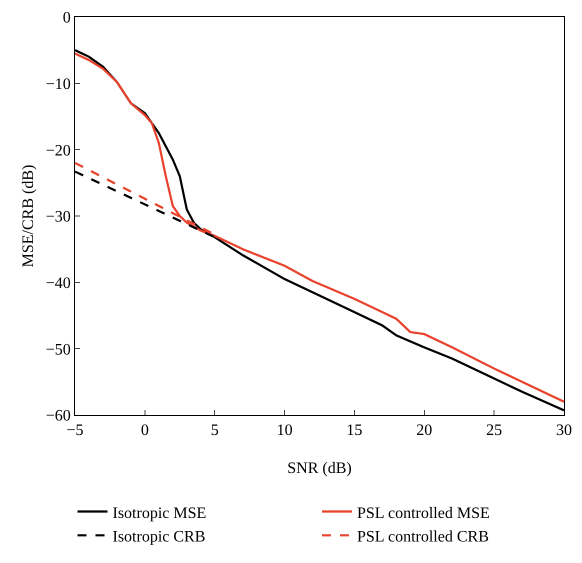 This screenshot has height=563, width=582. Describe the element at coordinates (144, 431) in the screenshot. I see `x-tick-label: 0` at that location.